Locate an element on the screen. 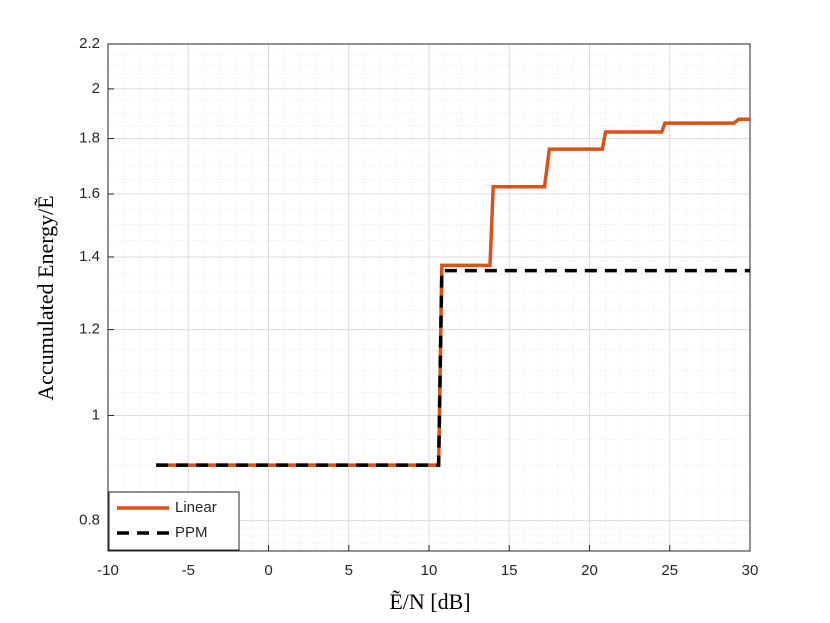 This screenshot has width=830, height=623. x-tick-label: -5 is located at coordinates (188, 570).